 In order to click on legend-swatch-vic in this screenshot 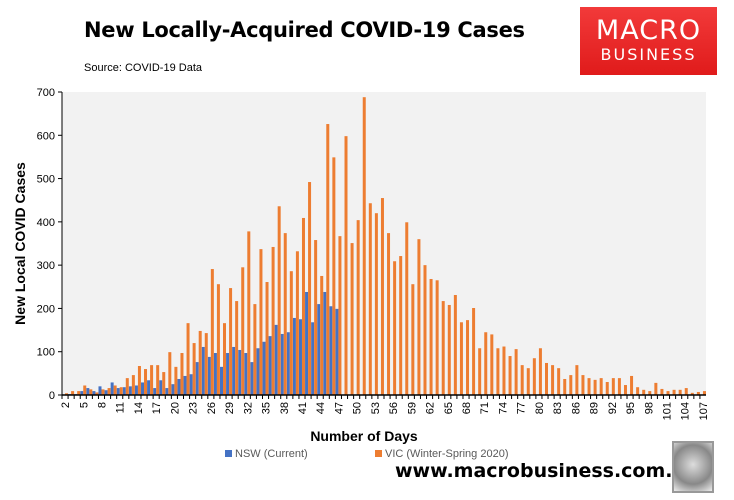, I will do `click(378, 453)`.